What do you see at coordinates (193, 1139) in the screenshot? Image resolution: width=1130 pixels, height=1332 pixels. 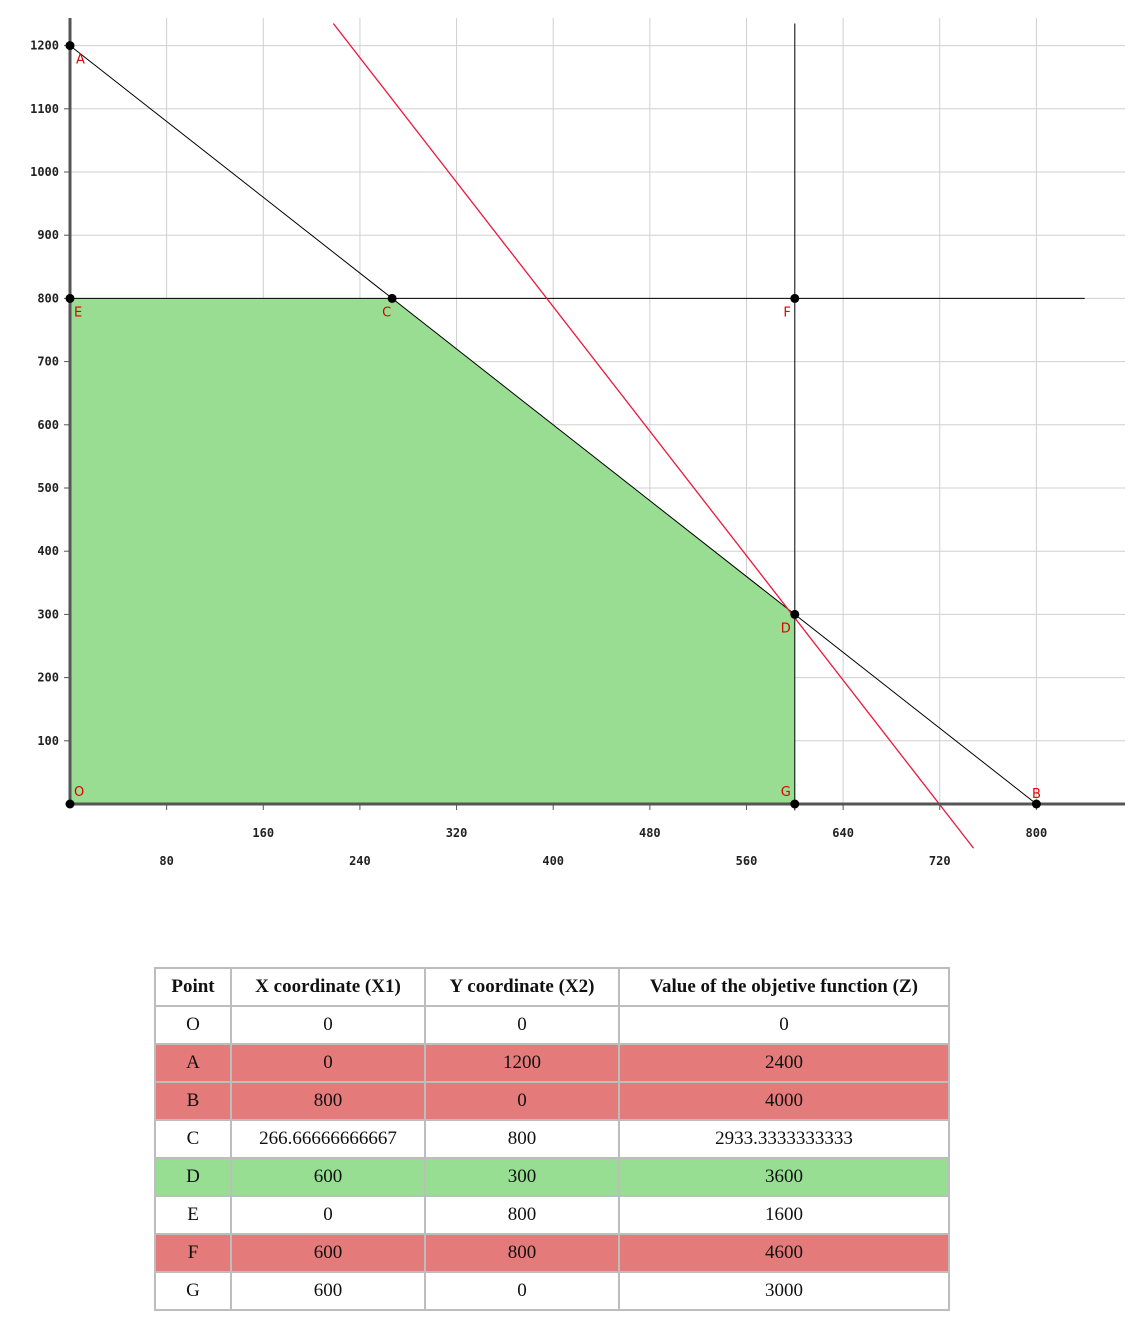 I see `cell-point: C` at bounding box center [193, 1139].